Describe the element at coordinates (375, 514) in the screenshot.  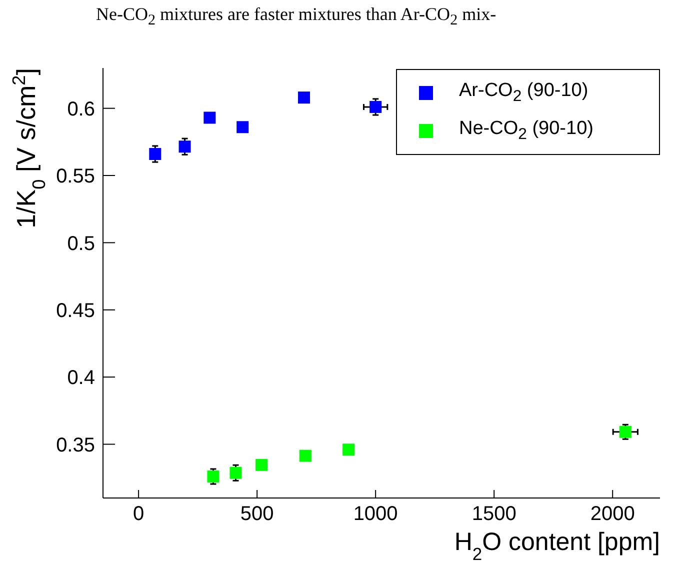
I see `x-tick-label: 1000` at that location.